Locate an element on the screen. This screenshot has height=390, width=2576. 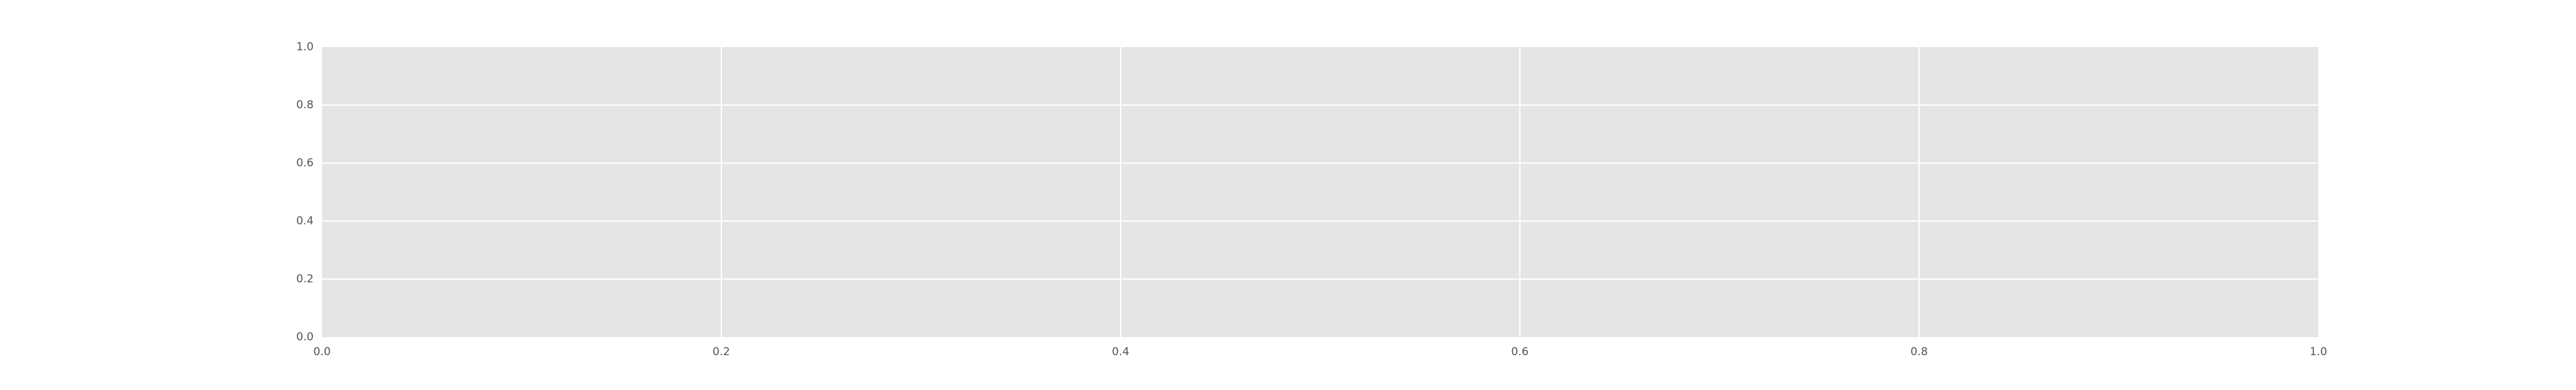
x-tick-label: 0.0 is located at coordinates (321, 352).